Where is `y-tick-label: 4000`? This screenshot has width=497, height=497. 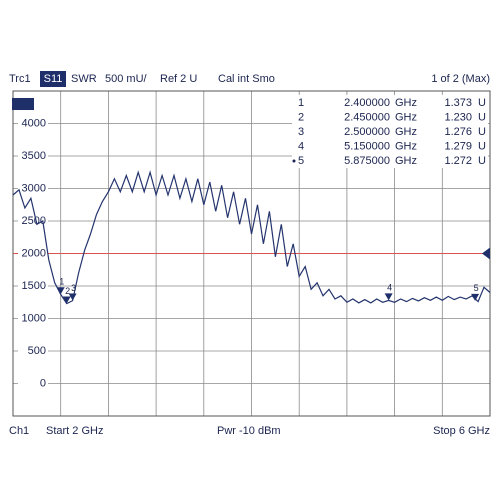
y-tick-label: 4000 is located at coordinates (34, 123).